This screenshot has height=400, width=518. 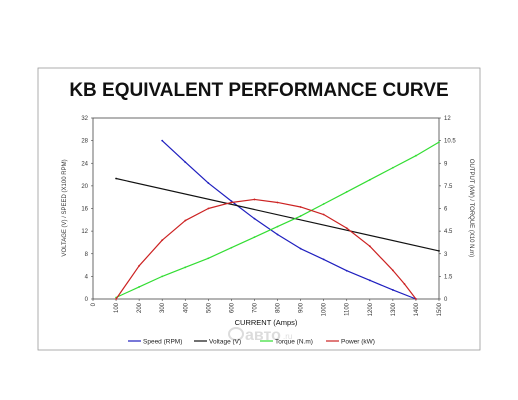 What do you see at coordinates (225, 341) in the screenshot?
I see `legend-label-1: Voltage (V)` at bounding box center [225, 341].